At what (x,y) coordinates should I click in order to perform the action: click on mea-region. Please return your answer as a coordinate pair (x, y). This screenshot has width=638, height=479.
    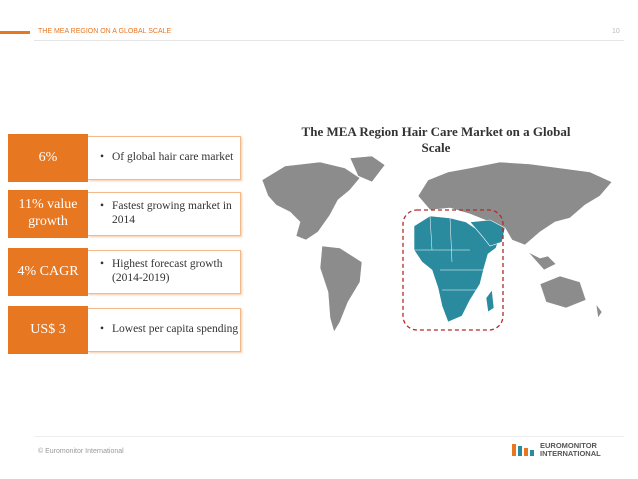
    Looking at the image, I should click on (459, 269).